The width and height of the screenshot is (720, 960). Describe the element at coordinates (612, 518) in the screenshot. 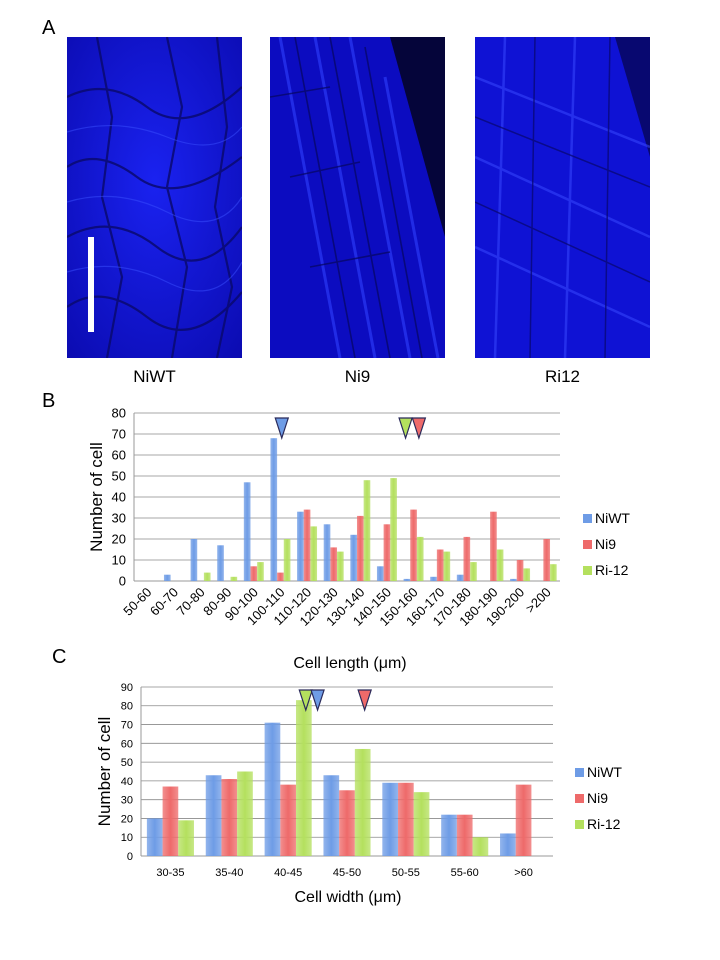

I see `b-legend-label-niwt: NiWT` at that location.